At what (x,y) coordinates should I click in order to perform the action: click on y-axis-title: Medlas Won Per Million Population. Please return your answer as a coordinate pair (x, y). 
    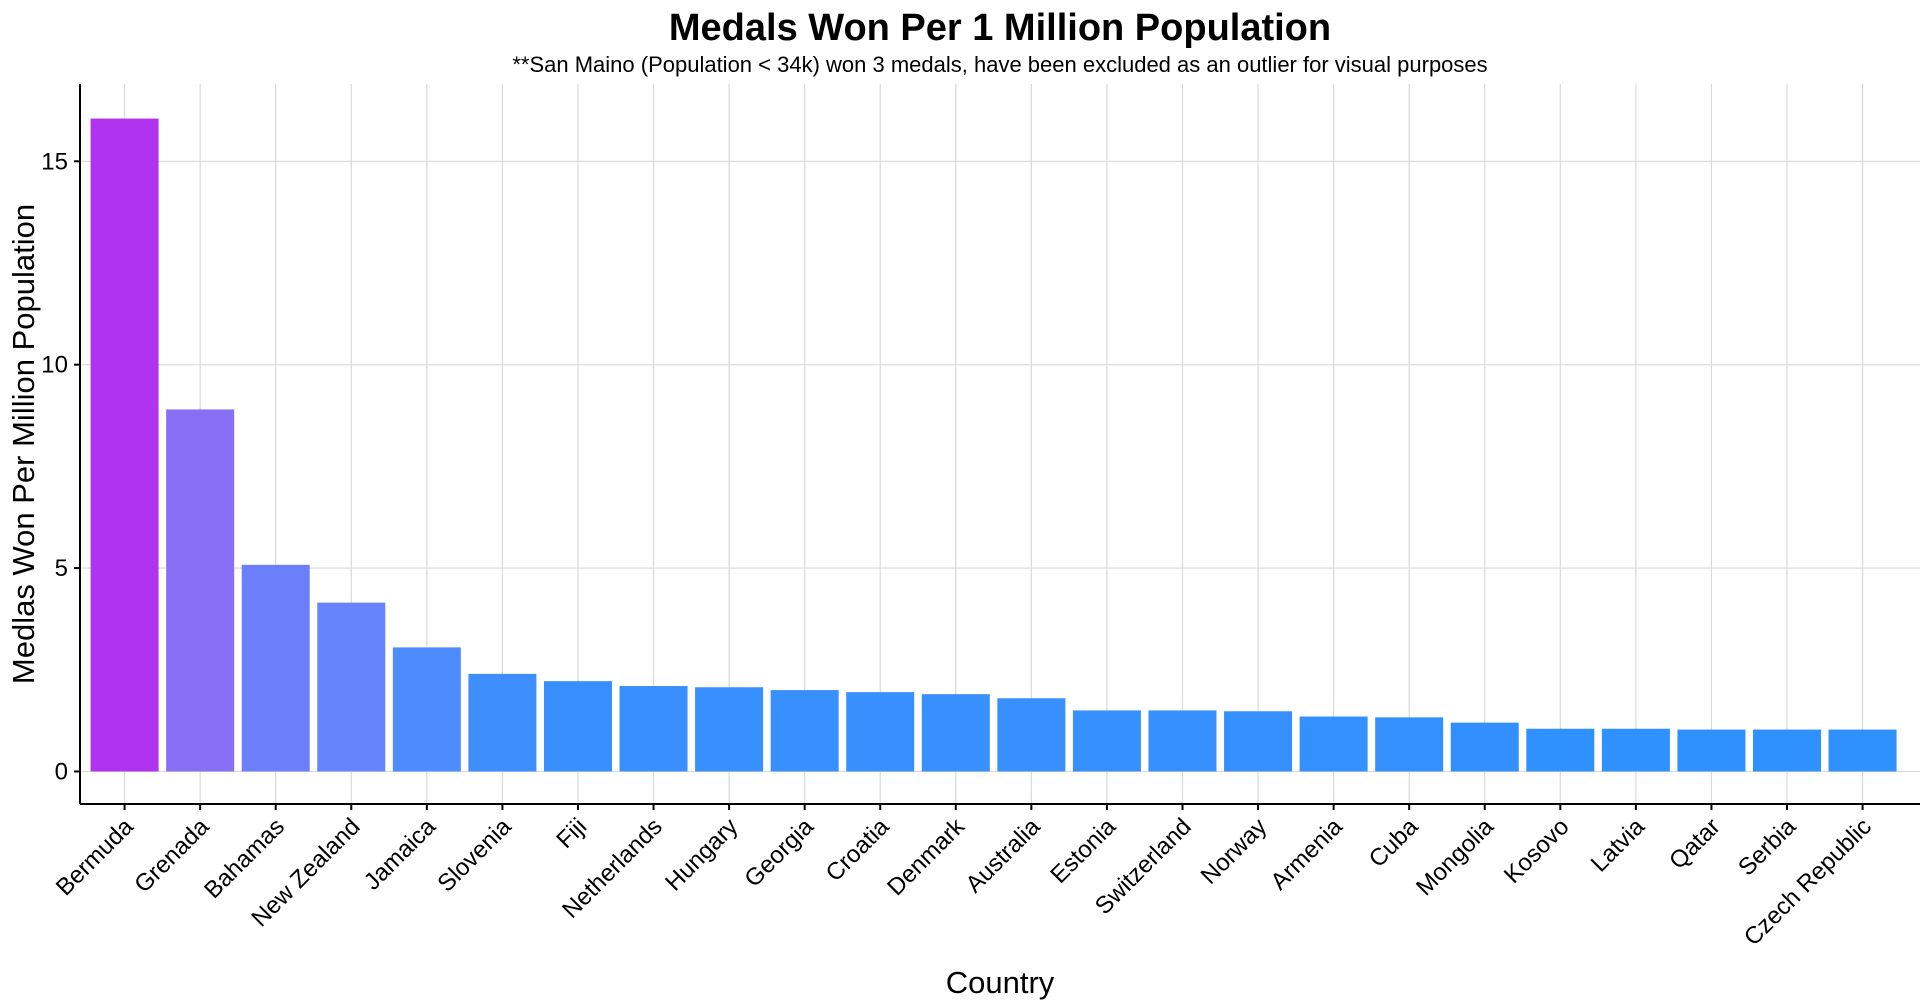
    Looking at the image, I should click on (23, 444).